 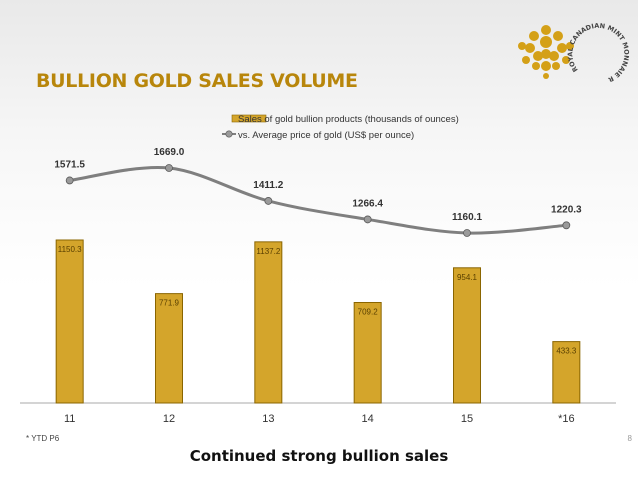 I want to click on maple-leaf-icon, so click(x=546, y=52).